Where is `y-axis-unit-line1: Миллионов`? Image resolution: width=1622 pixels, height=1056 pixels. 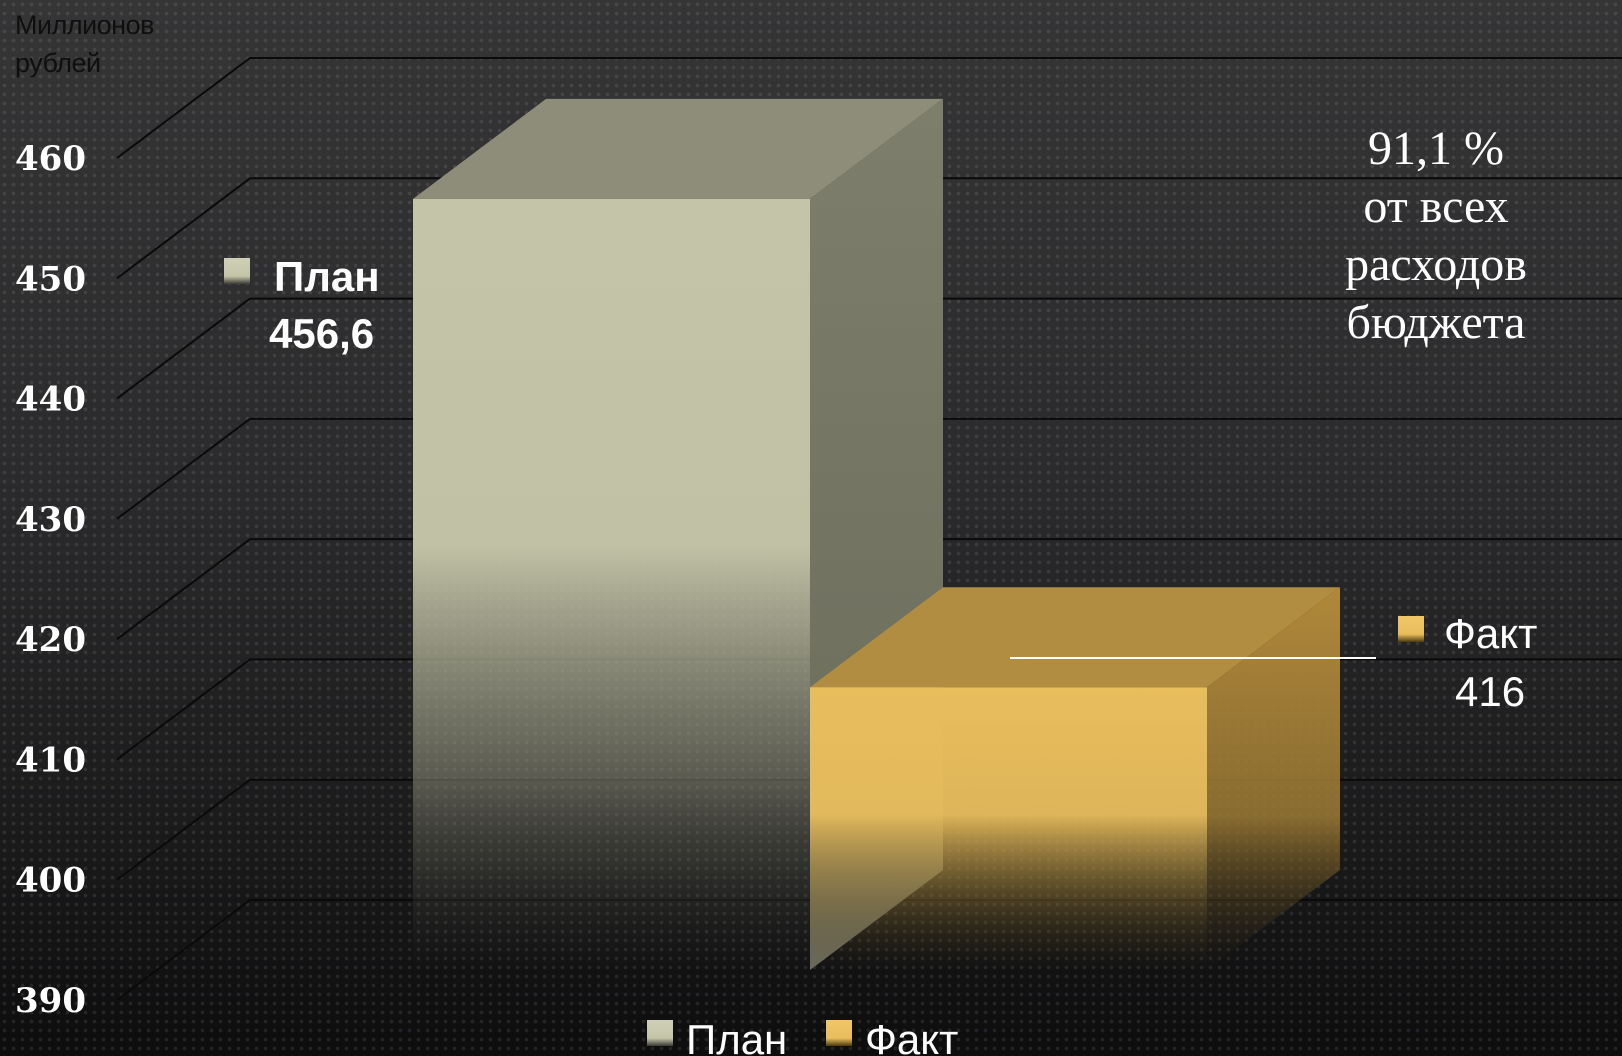 y-axis-unit-line1: Миллионов is located at coordinates (84, 25).